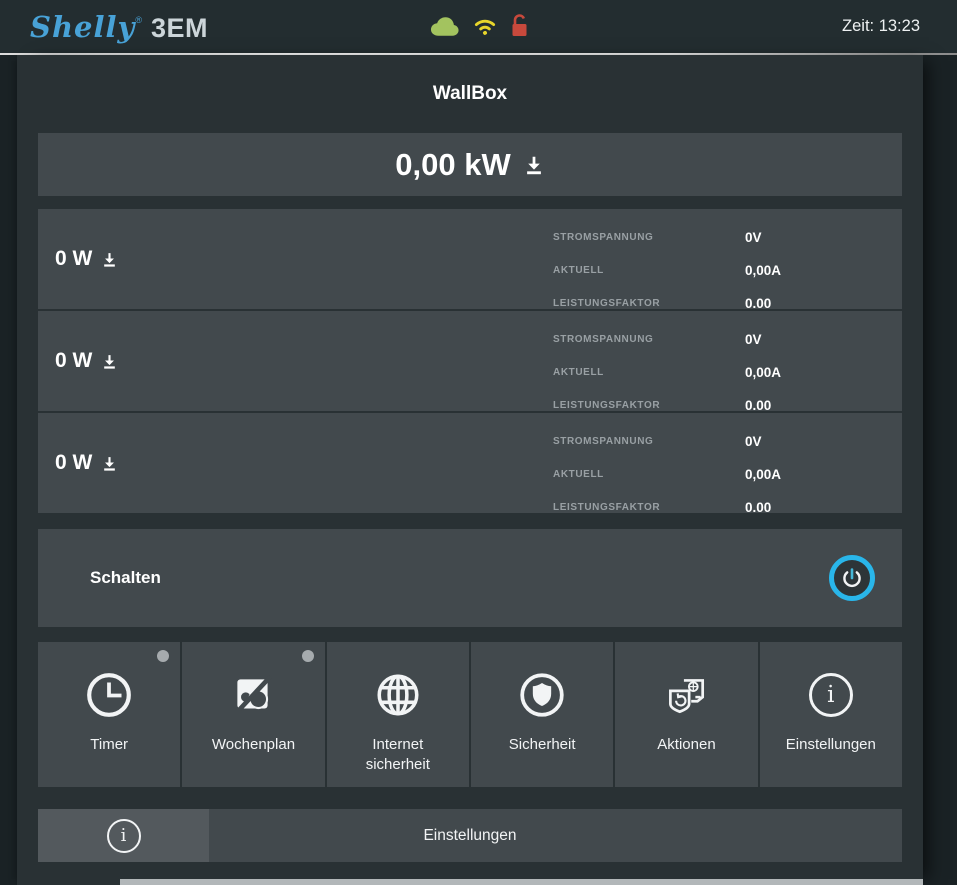 This screenshot has width=957, height=885. I want to click on menu-item-label: Einstellungen, so click(830, 744).